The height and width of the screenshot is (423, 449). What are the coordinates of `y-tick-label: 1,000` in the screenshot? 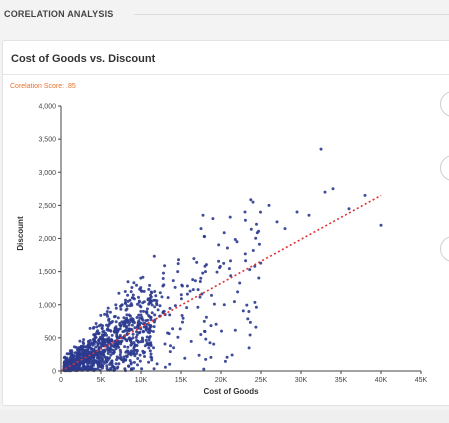 It's located at (47, 305).